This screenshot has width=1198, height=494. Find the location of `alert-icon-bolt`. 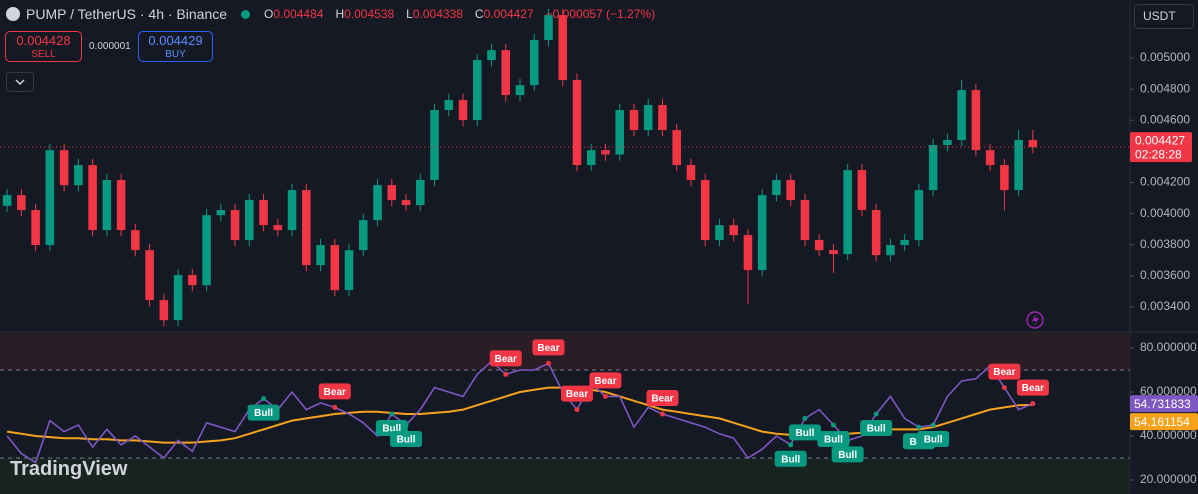

alert-icon-bolt is located at coordinates (1035, 320).